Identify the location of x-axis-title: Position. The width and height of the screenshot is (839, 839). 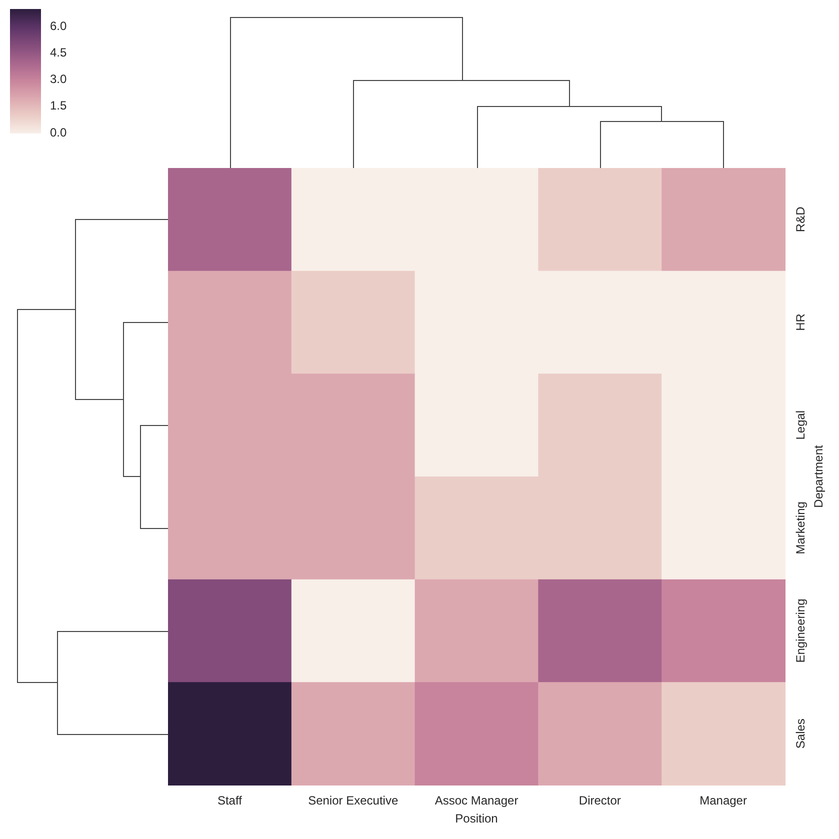
(476, 818).